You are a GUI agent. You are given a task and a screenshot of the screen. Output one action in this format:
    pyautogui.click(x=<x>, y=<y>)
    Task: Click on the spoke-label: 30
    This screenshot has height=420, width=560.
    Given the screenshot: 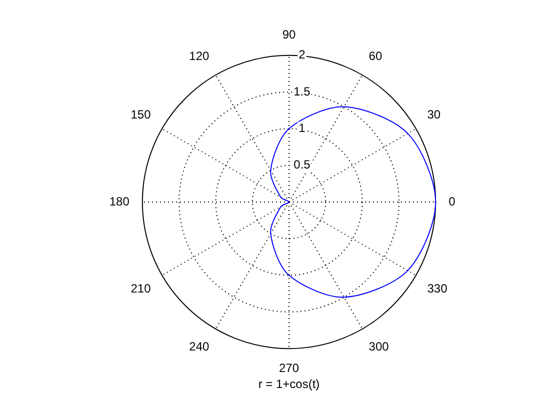 What is the action you would take?
    pyautogui.click(x=434, y=114)
    